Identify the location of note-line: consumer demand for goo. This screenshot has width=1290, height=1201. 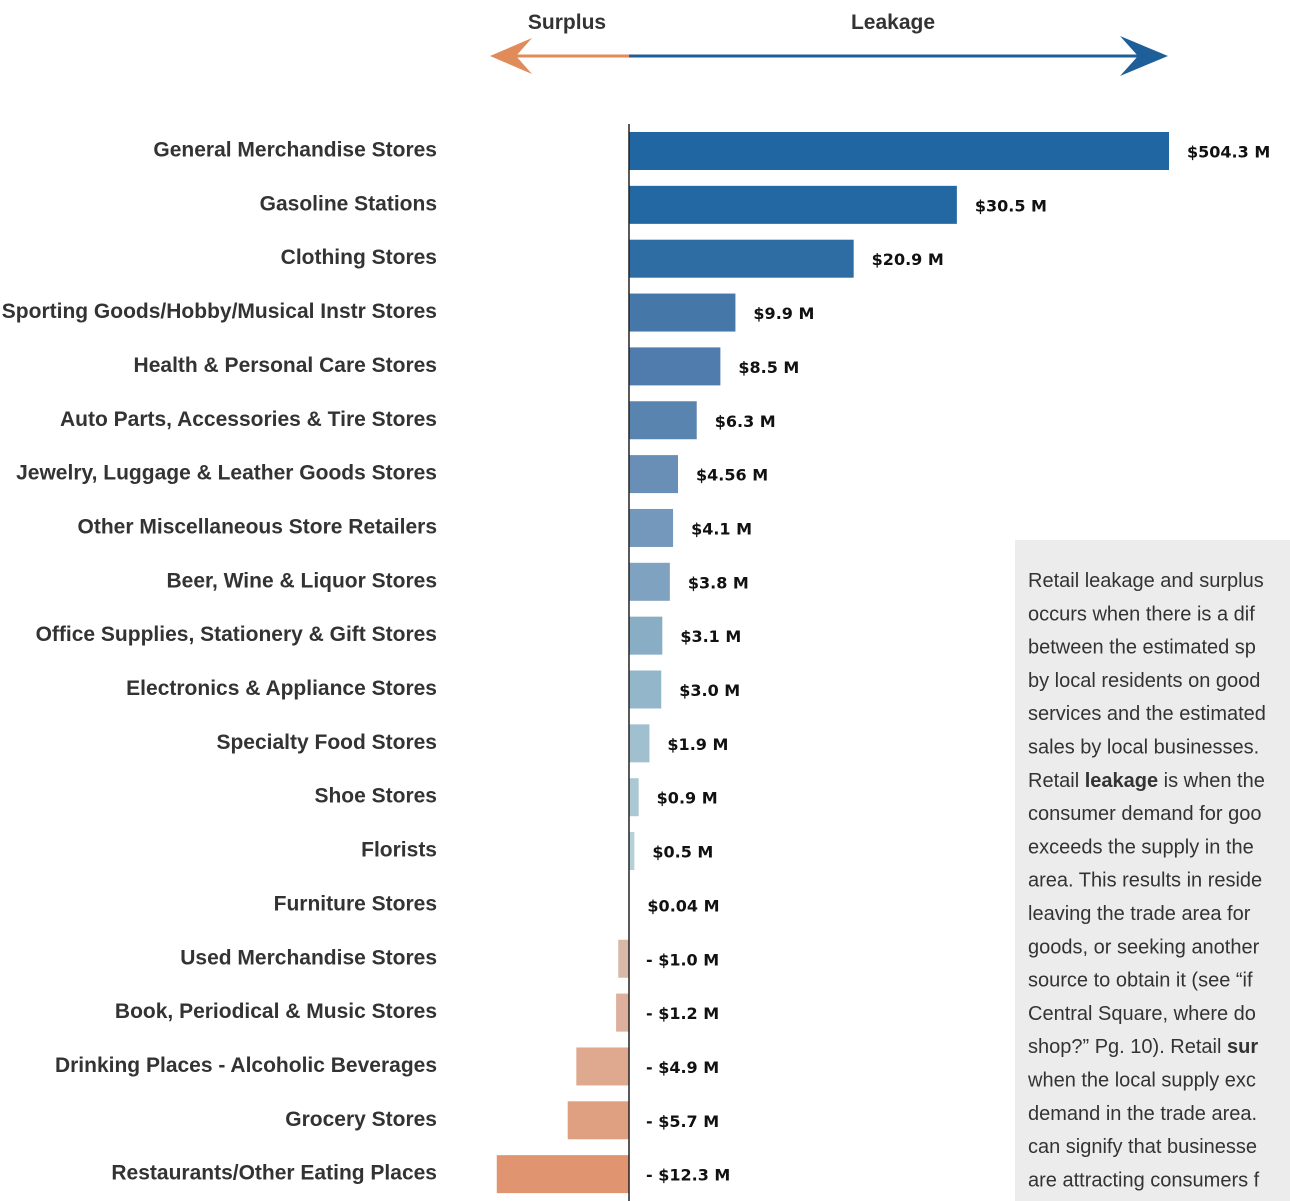
(1144, 814).